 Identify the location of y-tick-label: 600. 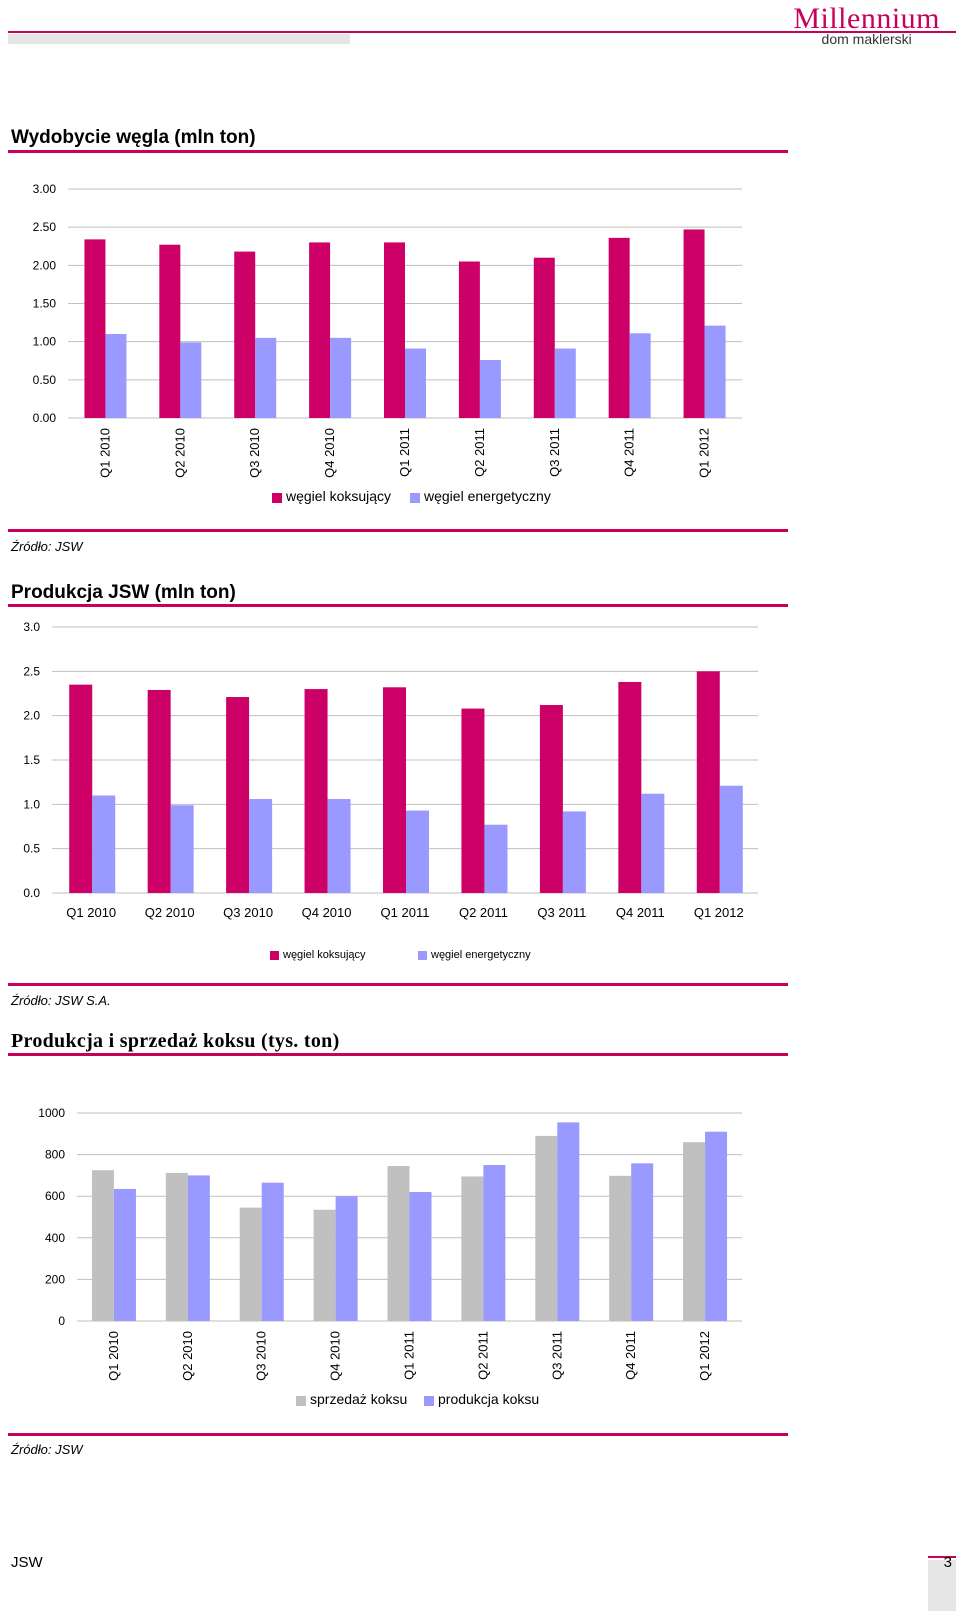
(55, 1196).